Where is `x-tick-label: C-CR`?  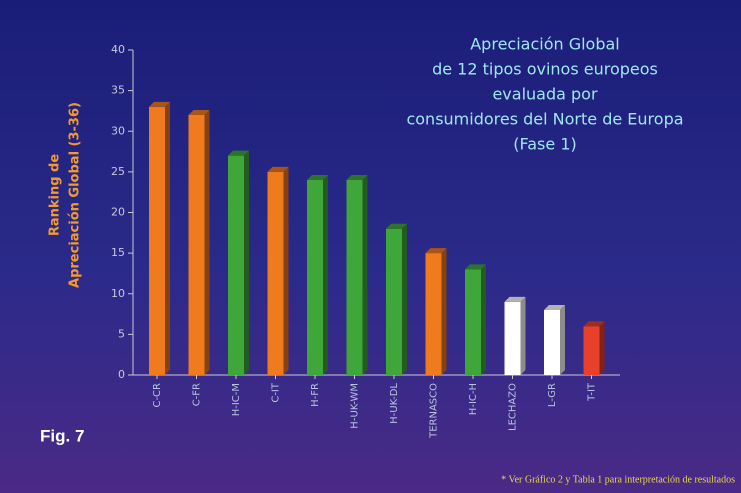 x-tick-label: C-CR is located at coordinates (157, 395).